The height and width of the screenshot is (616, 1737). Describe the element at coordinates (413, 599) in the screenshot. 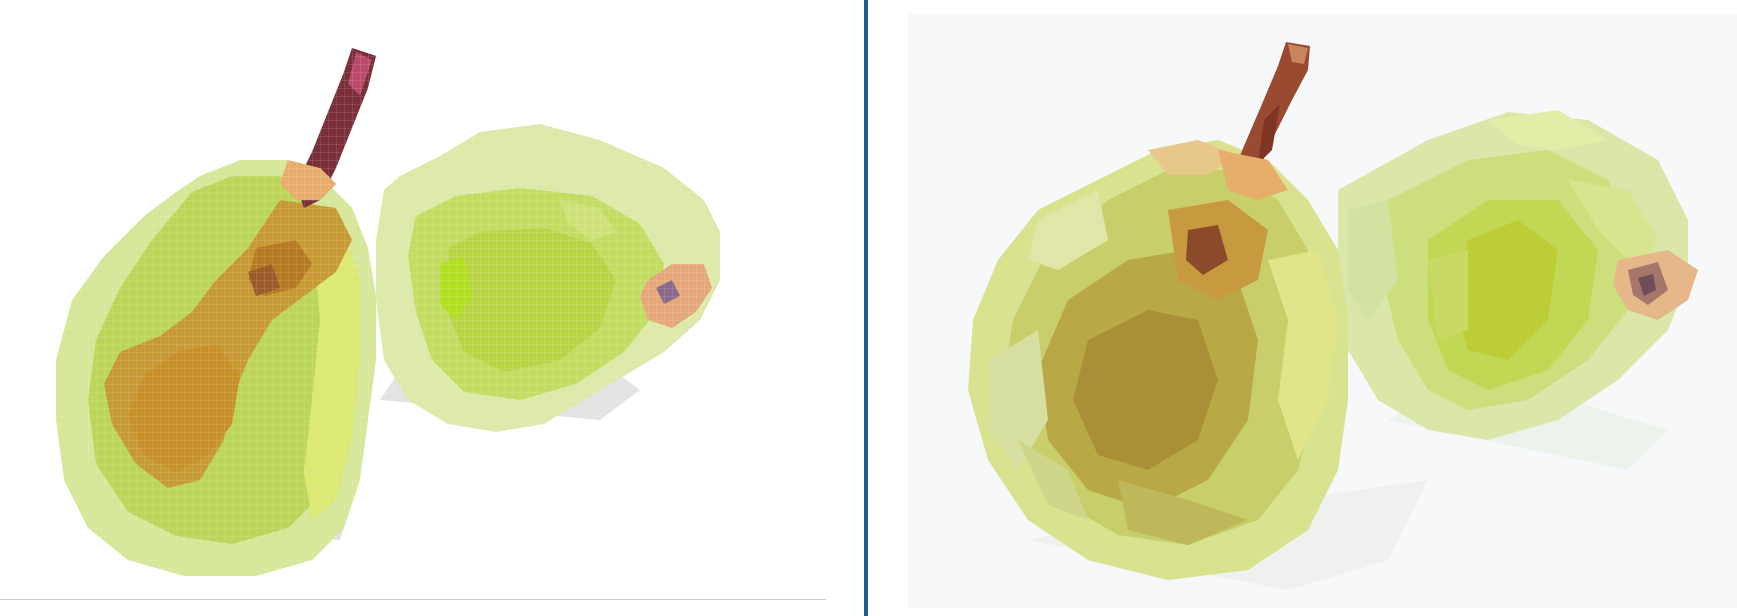

I see `bottom-rule` at that location.